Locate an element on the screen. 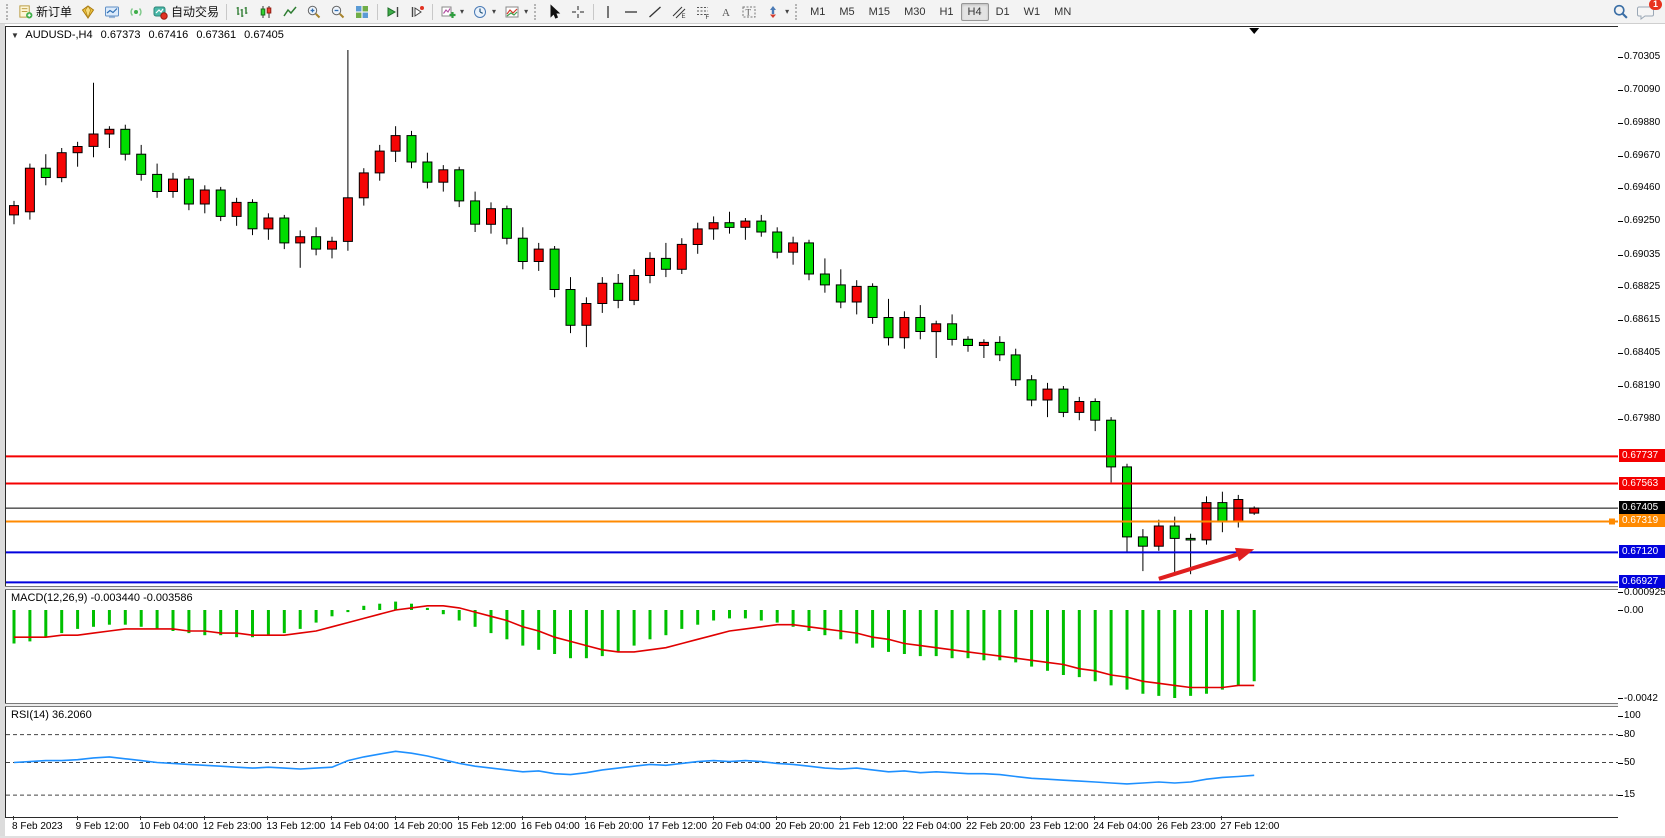 The width and height of the screenshot is (1665, 838). zoom-out-icon is located at coordinates (338, 11).